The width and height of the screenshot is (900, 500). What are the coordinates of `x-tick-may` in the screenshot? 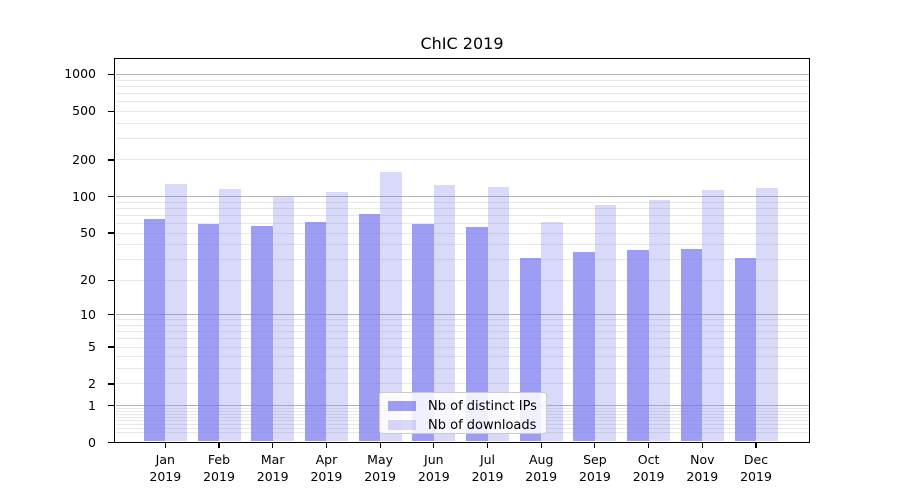 It's located at (380, 445).